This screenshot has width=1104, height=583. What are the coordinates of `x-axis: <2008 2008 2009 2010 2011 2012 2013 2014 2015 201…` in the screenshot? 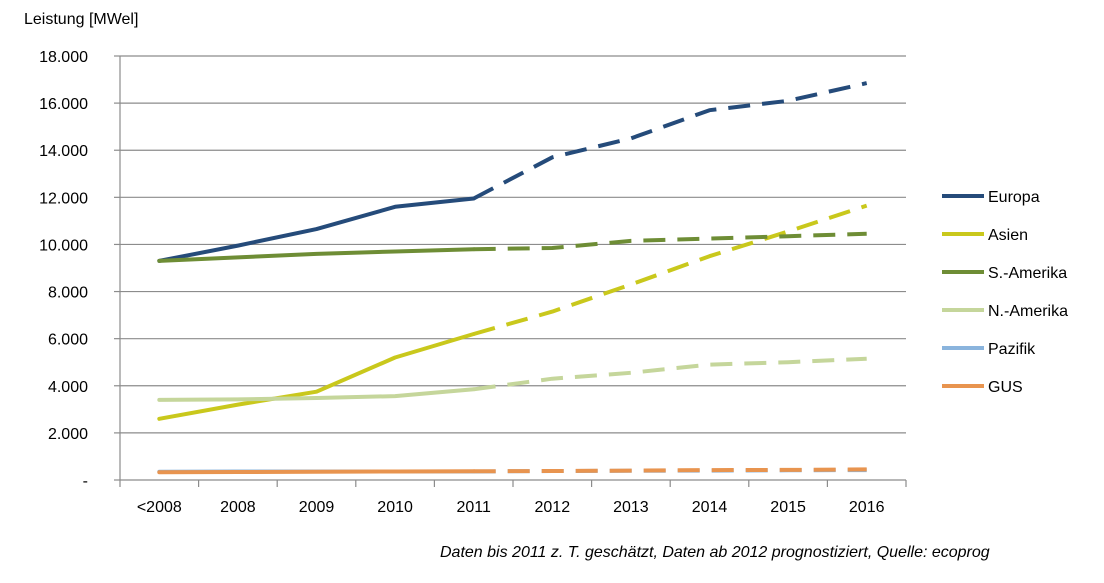 It's located at (513, 497).